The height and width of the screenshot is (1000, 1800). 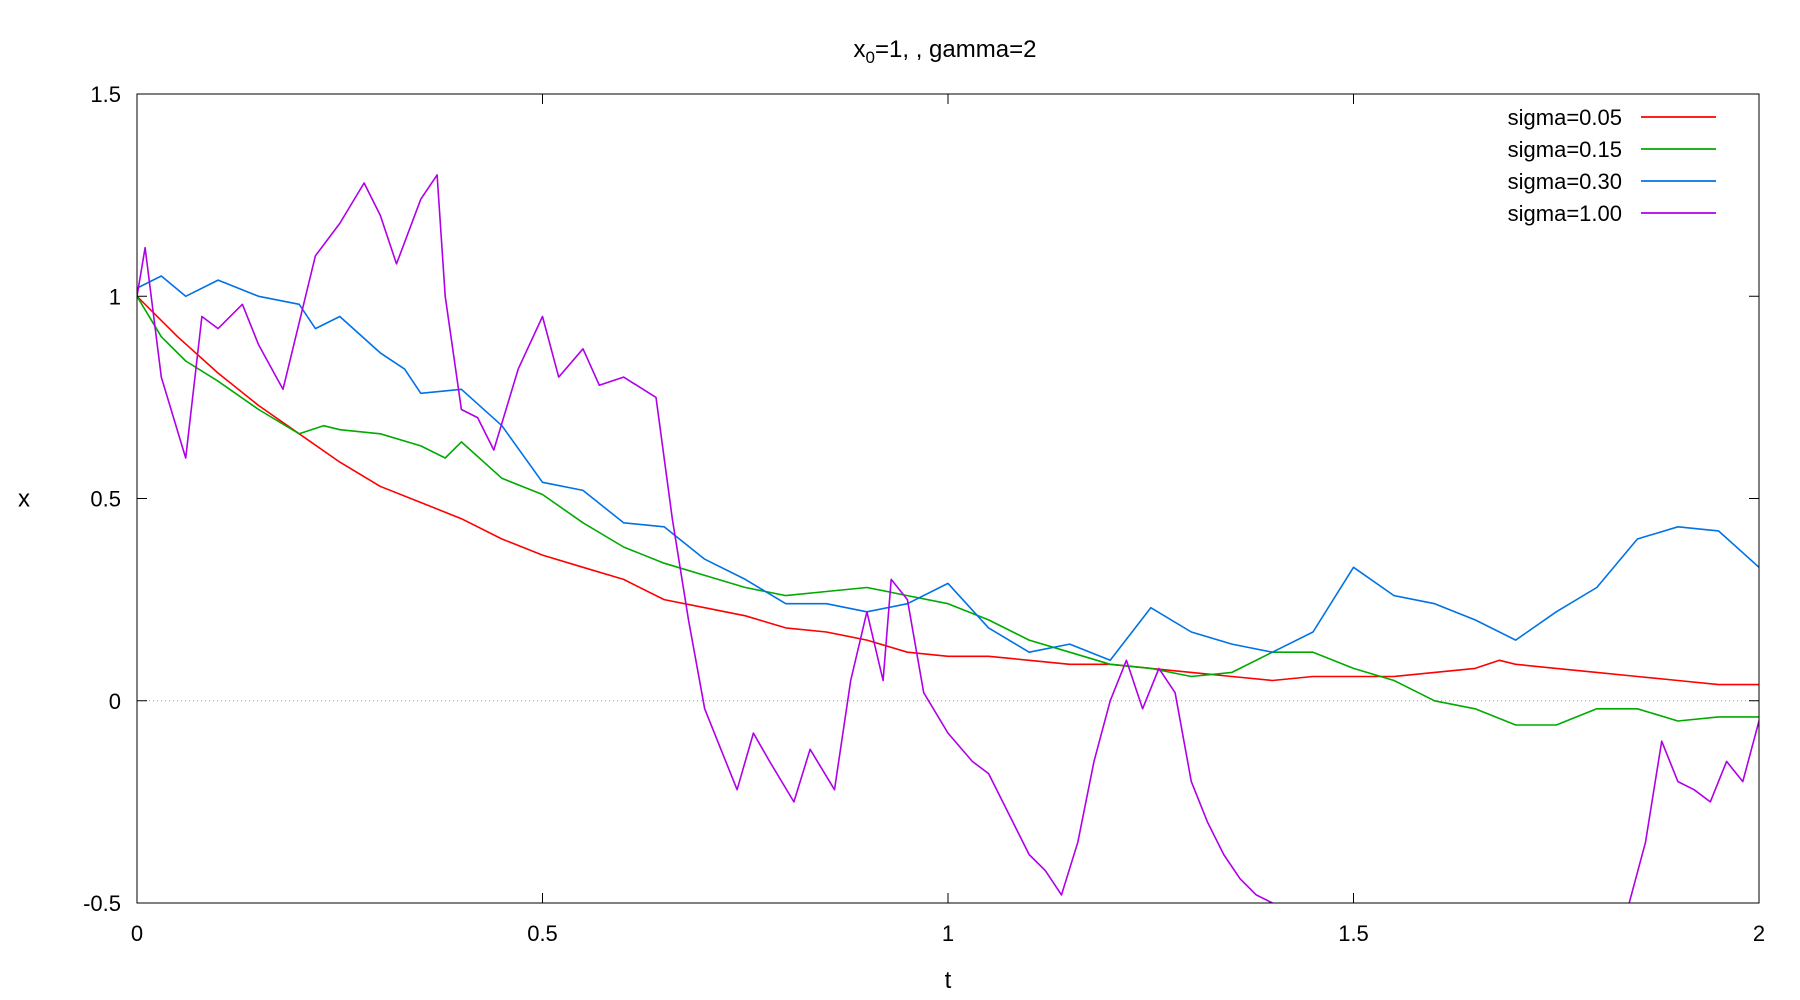 I want to click on y-axis-label: x, so click(x=24, y=499).